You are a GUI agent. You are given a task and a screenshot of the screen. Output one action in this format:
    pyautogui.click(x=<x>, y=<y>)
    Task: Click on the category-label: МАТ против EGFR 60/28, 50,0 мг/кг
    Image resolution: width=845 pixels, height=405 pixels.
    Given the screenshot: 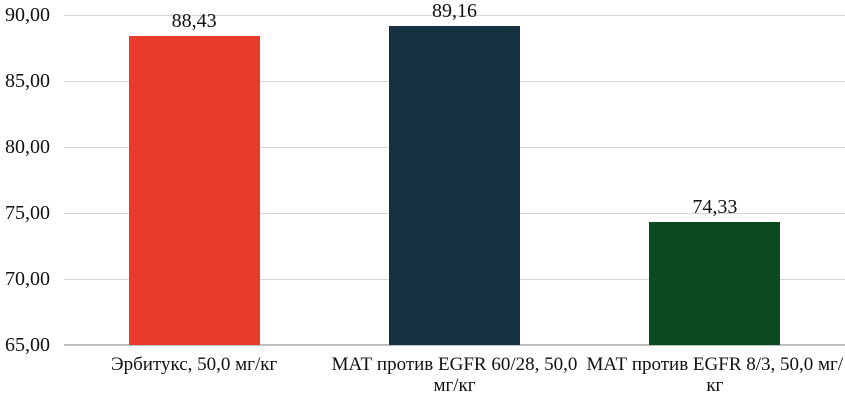 What is the action you would take?
    pyautogui.click(x=454, y=375)
    